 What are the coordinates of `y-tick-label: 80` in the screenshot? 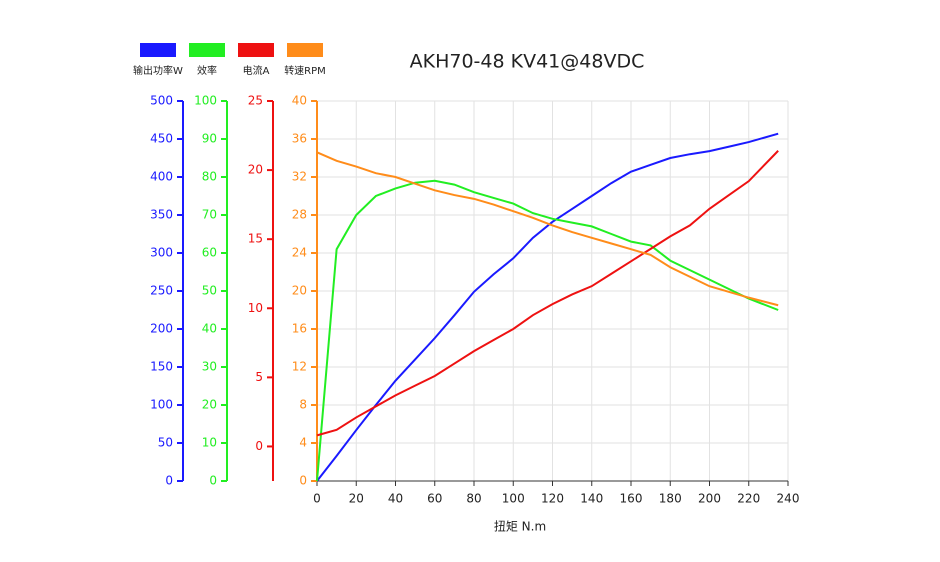 It's located at (209, 177).